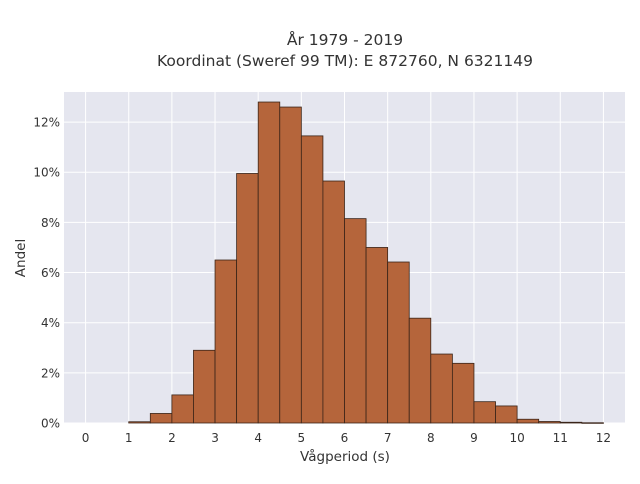 The width and height of the screenshot is (640, 484). Describe the element at coordinates (302, 438) in the screenshot. I see `x-tick-label: 5` at that location.